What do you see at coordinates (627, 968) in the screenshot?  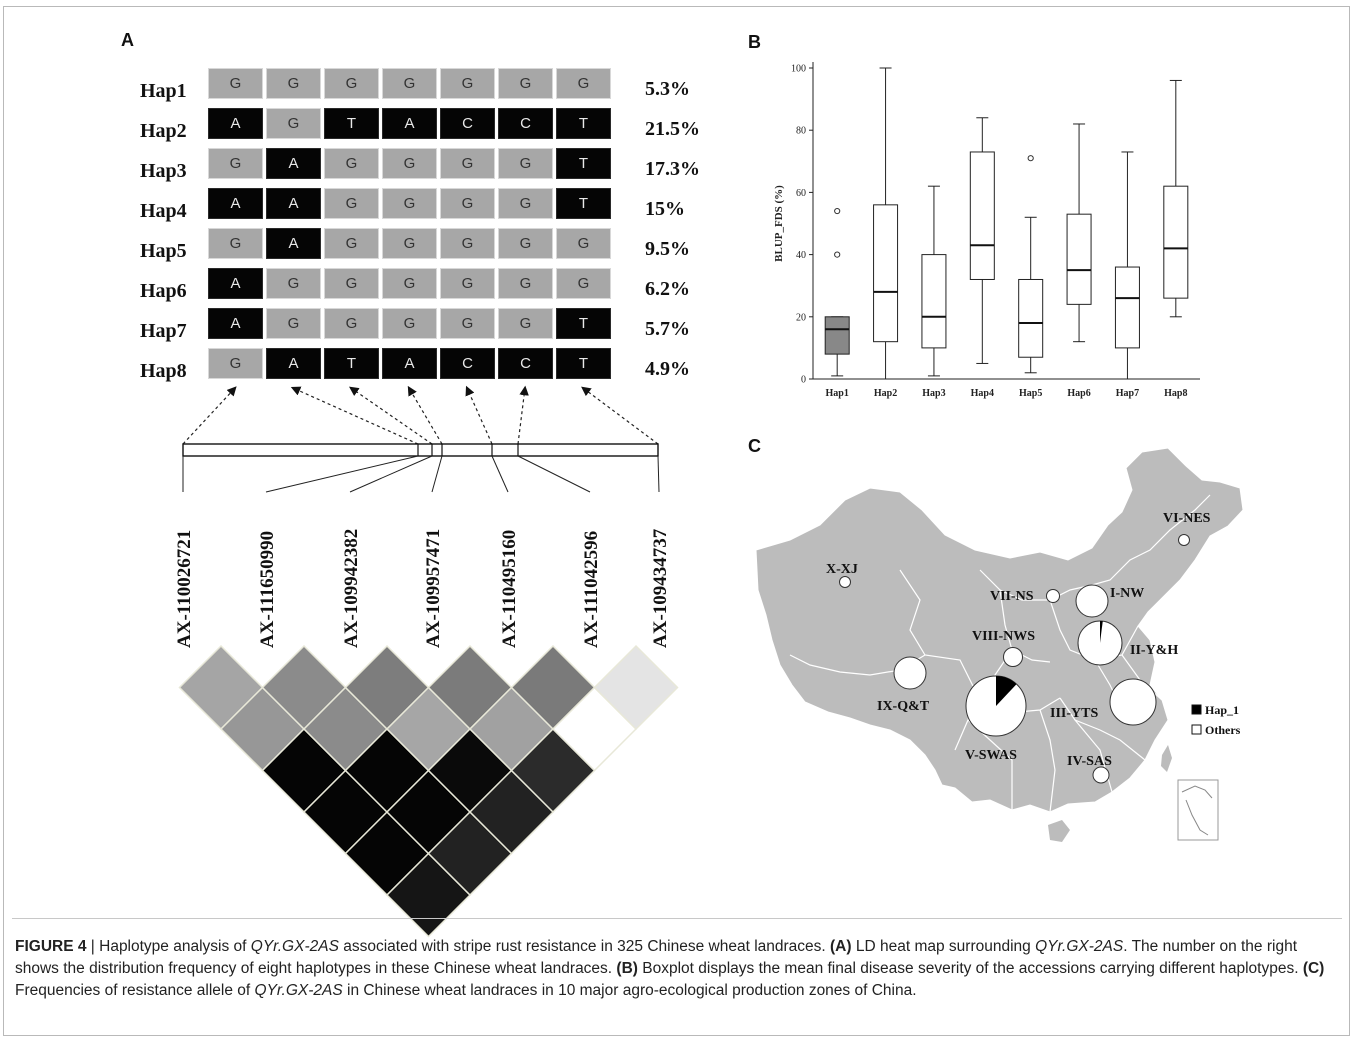 I see `caption-panel-ref-b: (B)` at bounding box center [627, 968].